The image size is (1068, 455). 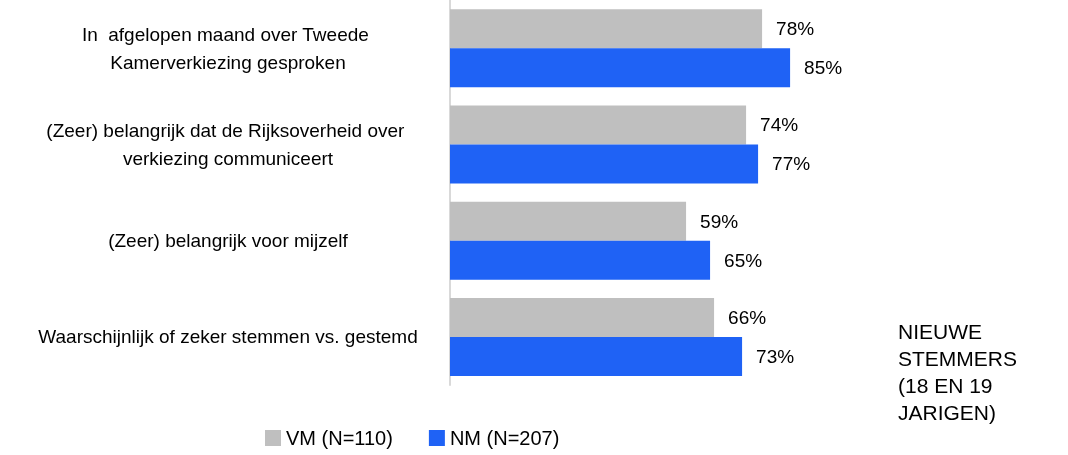 What do you see at coordinates (339, 438) in the screenshot?
I see `legend-label: VM (N=110)` at bounding box center [339, 438].